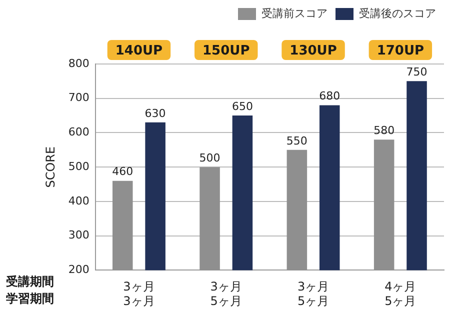 This screenshot has height=315, width=464. What do you see at coordinates (123, 171) in the screenshot?
I see `data-label: 460` at bounding box center [123, 171].